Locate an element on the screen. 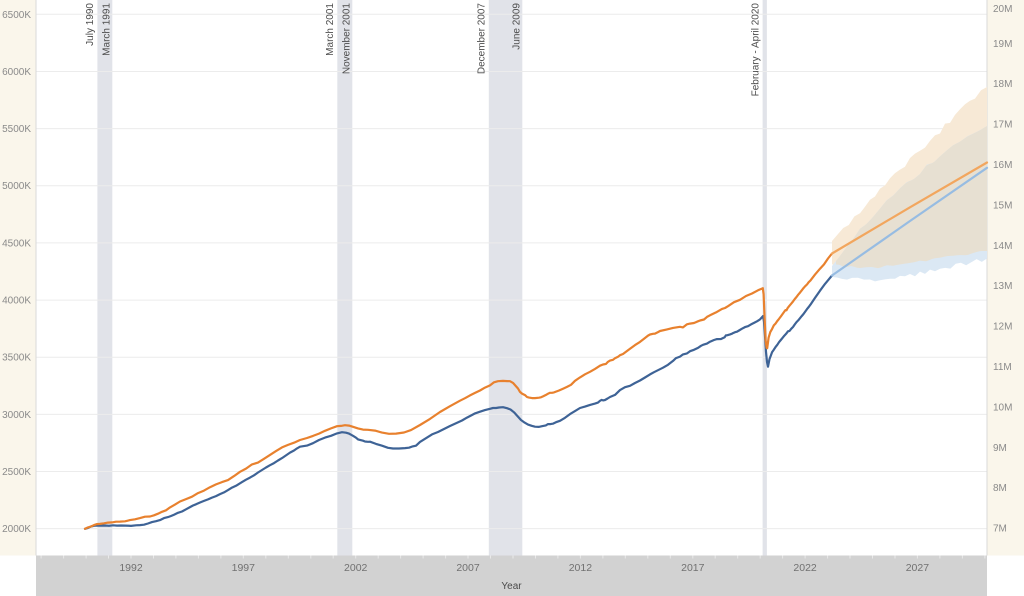 The width and height of the screenshot is (1024, 596). svg-text: December 2007 is located at coordinates (482, 39).